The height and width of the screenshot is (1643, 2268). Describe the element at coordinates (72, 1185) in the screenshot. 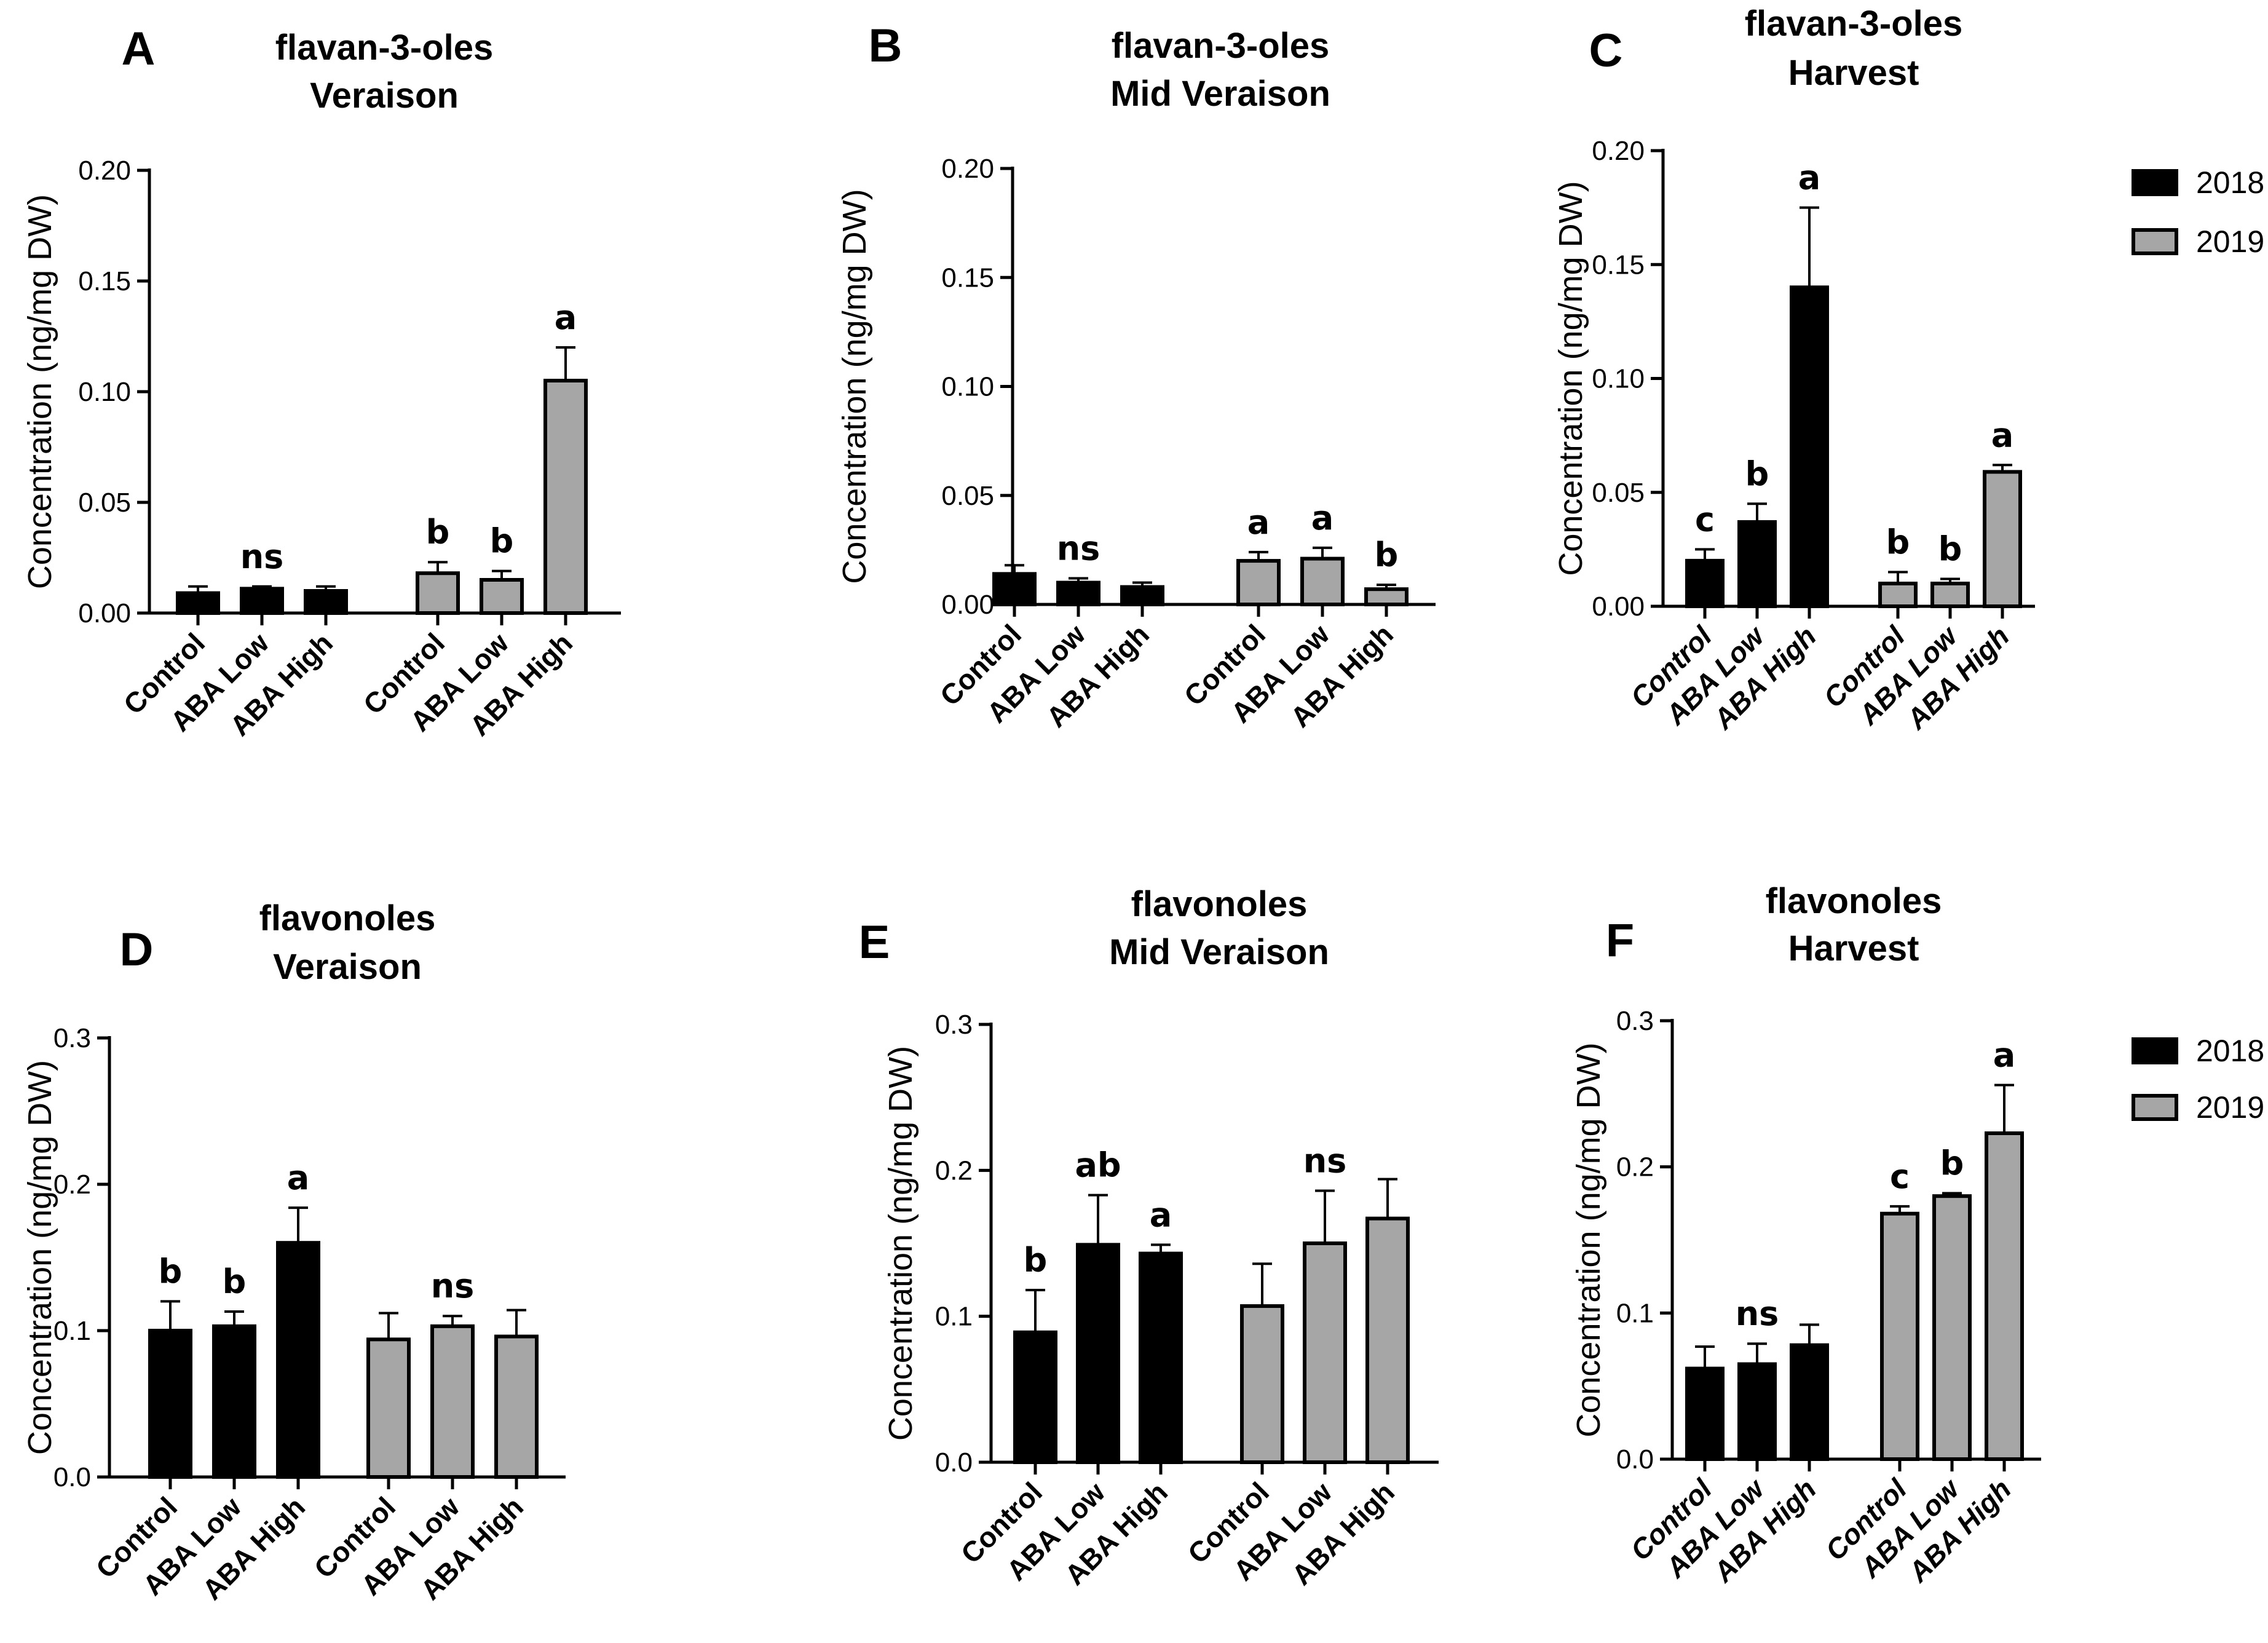

I see `panel-d-ytick-label-2: 0.2` at that location.